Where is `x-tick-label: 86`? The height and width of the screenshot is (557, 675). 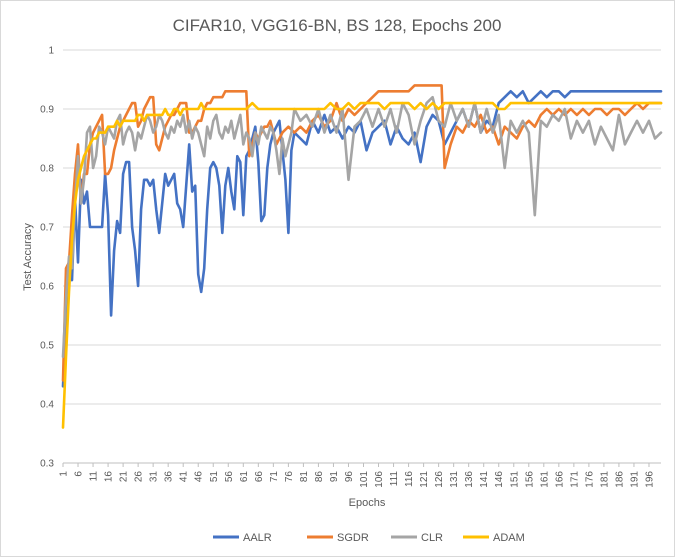
x-tick-label: 86 is located at coordinates (319, 477).